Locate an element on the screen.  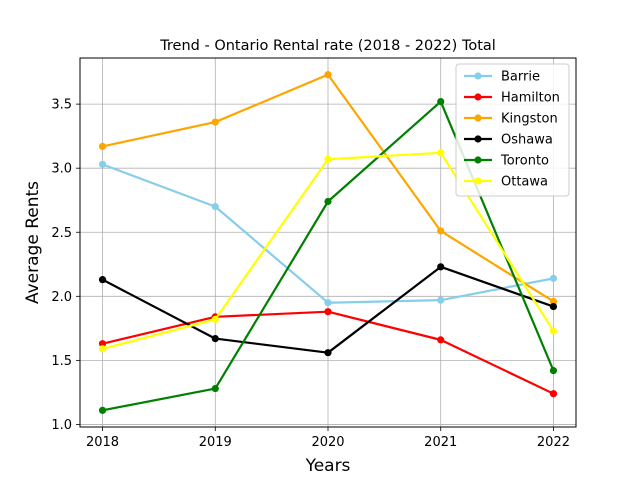
y-tick-label: 1.0 is located at coordinates (61, 425).